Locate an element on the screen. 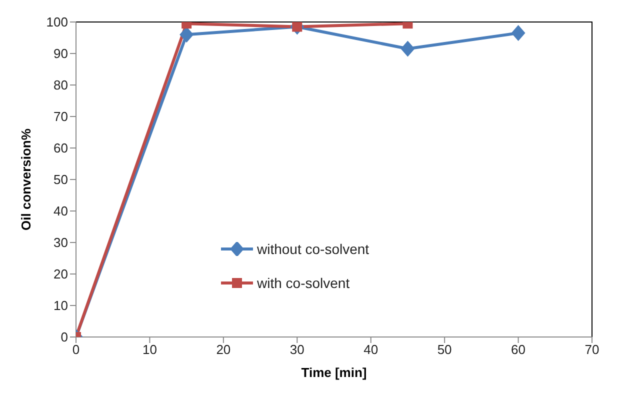 The height and width of the screenshot is (403, 622). y-axis-title: Oil conversion% is located at coordinates (26, 179).